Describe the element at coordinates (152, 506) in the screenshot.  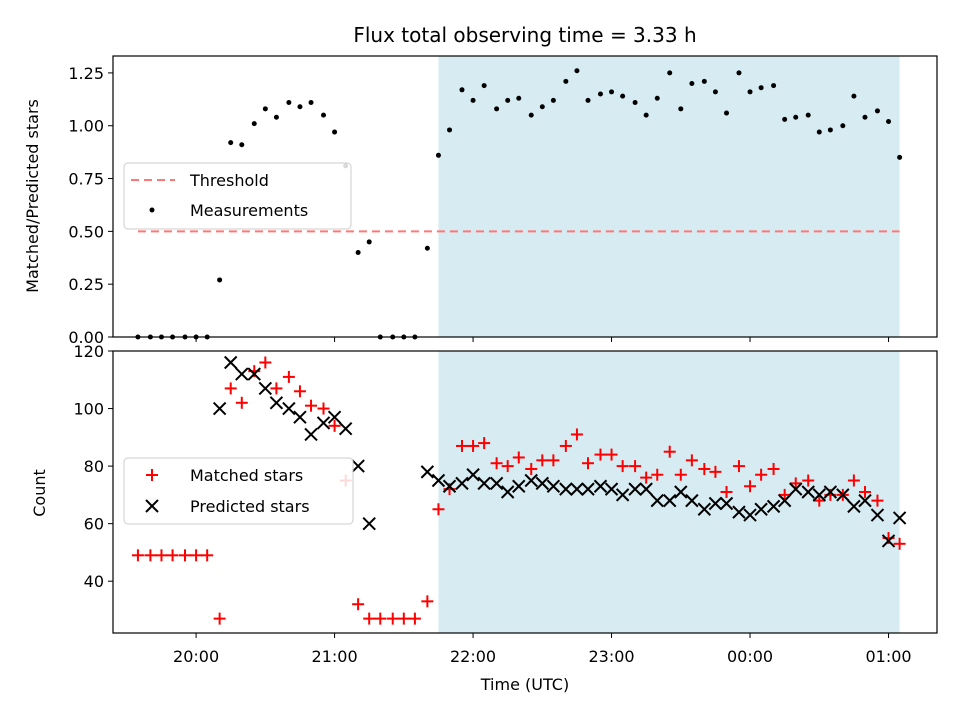
I see `legend-predicted-swatch` at that location.